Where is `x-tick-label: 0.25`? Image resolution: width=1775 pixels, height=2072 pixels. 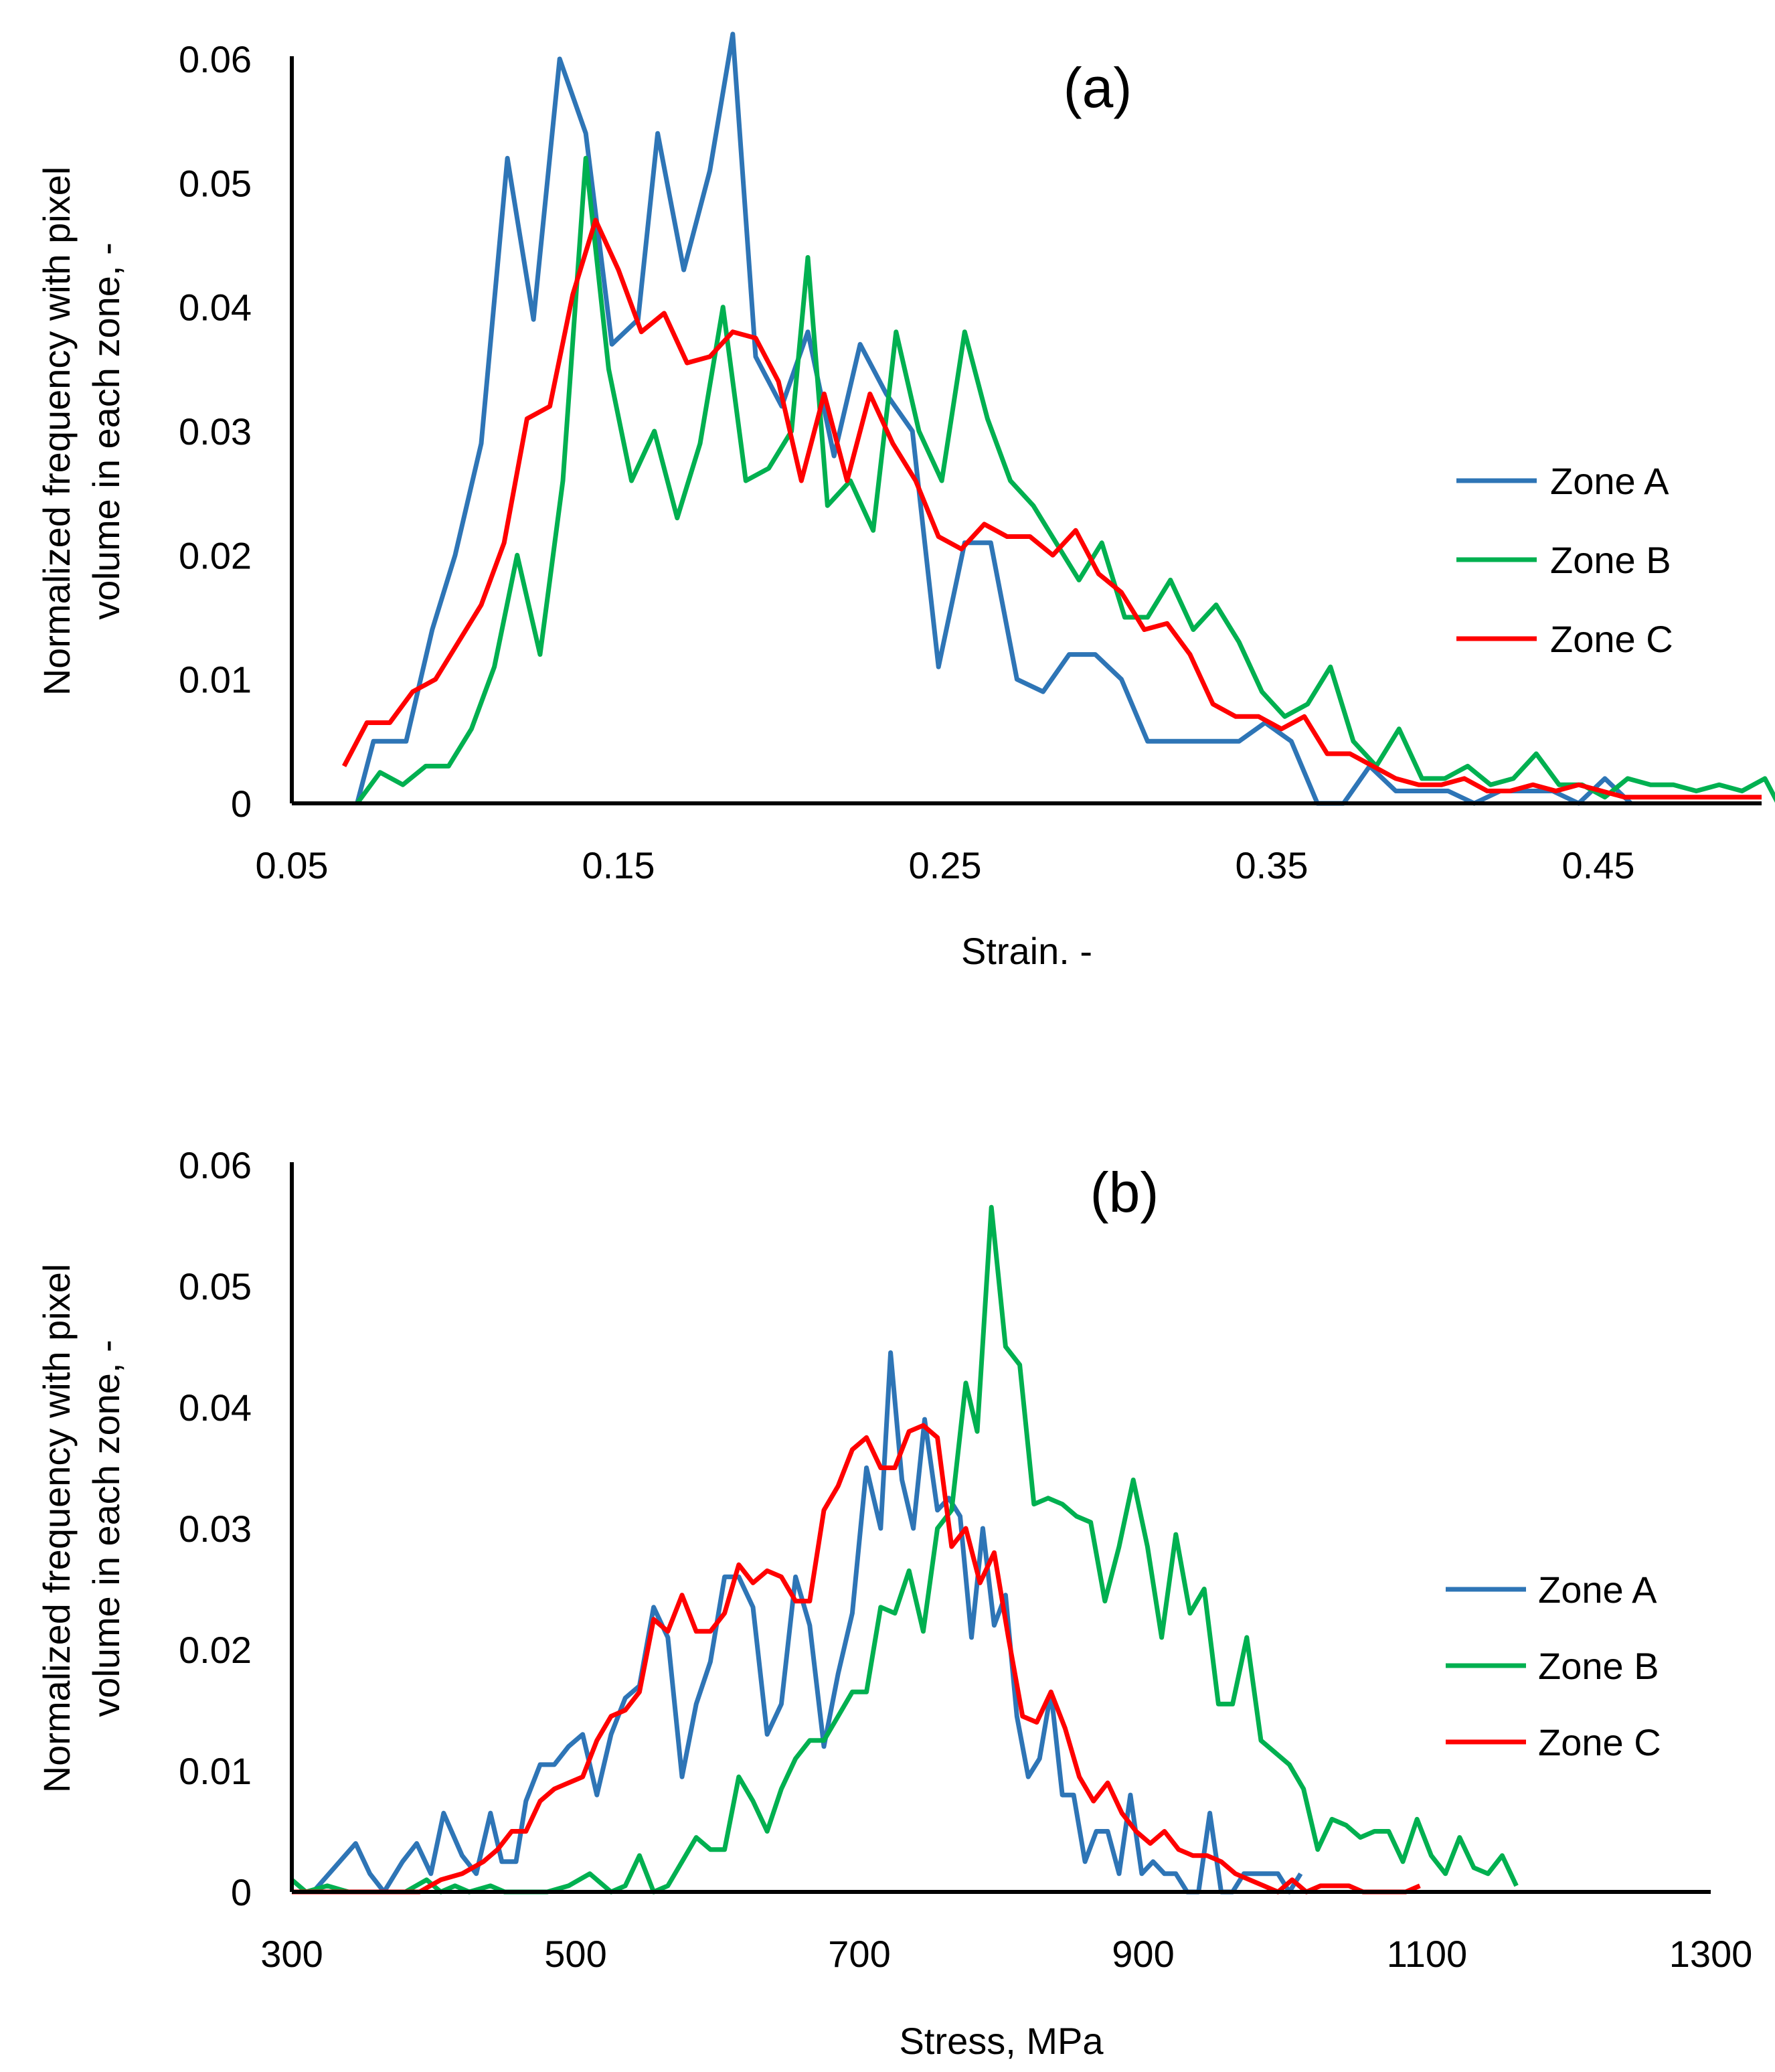 x-tick-label: 0.25 is located at coordinates (945, 865).